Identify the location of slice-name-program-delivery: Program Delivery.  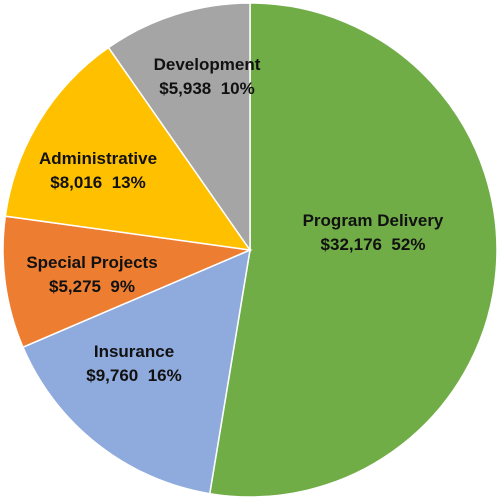
(373, 220).